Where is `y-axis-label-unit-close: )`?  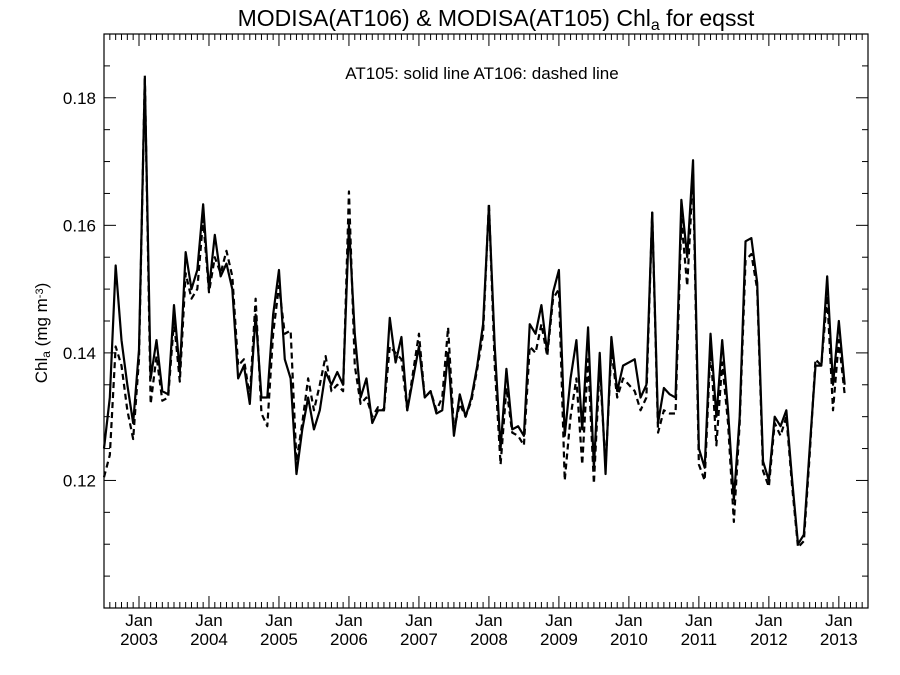
y-axis-label-unit-close: ) is located at coordinates (41, 286).